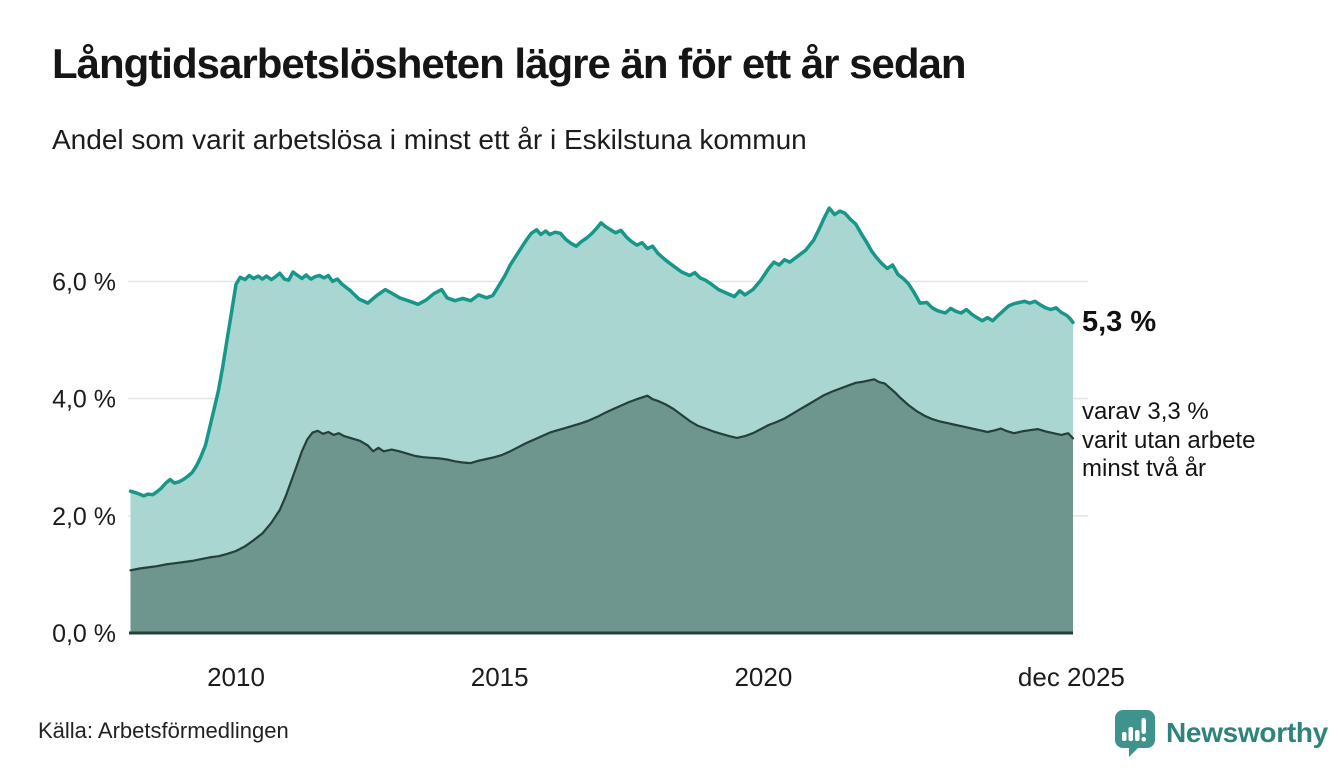 The height and width of the screenshot is (780, 1340). Describe the element at coordinates (1135, 733) in the screenshot. I see `newsworthy-speech-bubble-bar-chart-icon` at that location.